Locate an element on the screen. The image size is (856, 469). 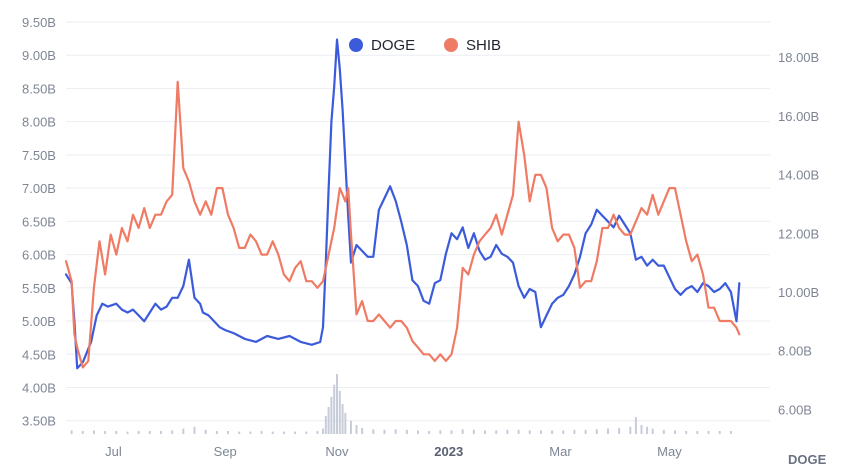
legend-item-doge: DOGE is located at coordinates (382, 45).